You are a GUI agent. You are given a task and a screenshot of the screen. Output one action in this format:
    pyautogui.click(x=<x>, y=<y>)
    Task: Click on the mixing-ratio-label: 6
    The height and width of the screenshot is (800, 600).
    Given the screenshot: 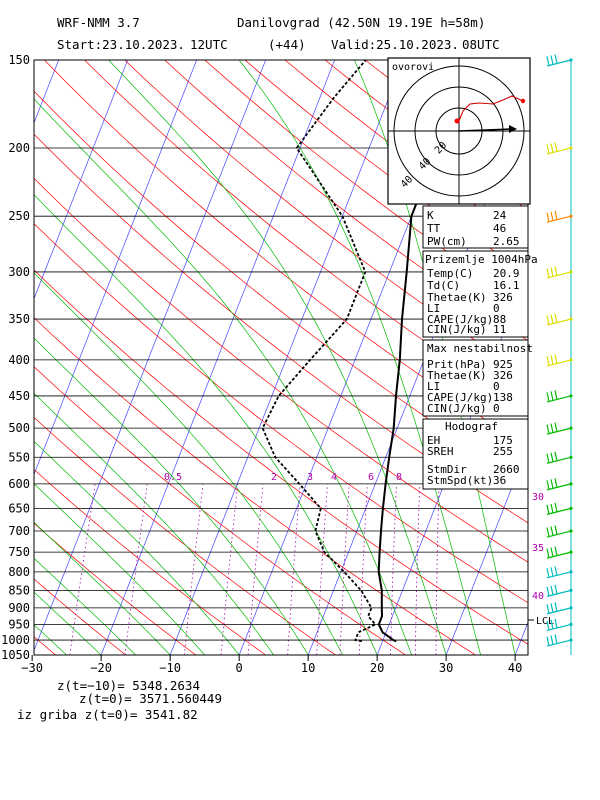 What is the action you would take?
    pyautogui.click(x=371, y=477)
    